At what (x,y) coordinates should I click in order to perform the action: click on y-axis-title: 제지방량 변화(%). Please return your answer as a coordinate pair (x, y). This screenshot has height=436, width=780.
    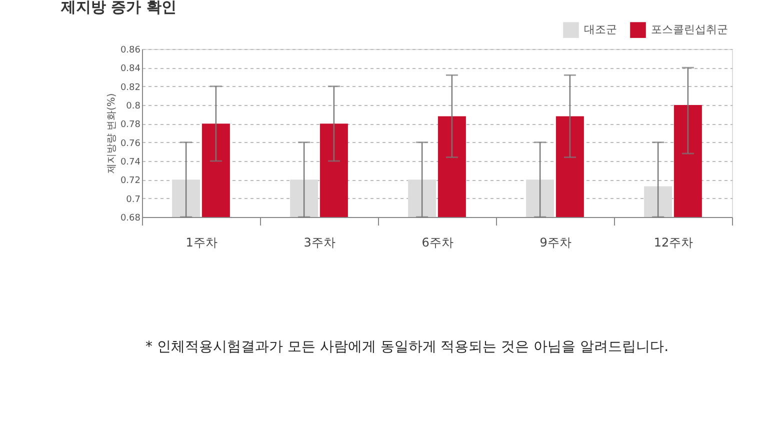
    Looking at the image, I should click on (112, 133).